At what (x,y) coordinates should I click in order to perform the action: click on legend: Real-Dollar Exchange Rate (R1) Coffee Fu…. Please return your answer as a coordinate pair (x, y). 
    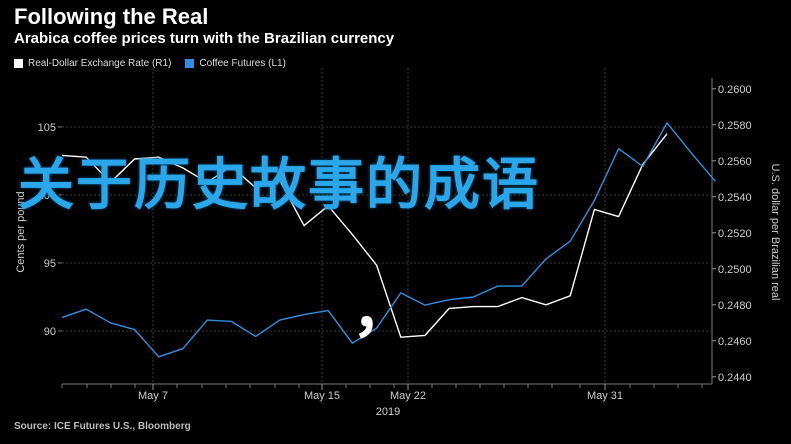
    Looking at the image, I should click on (150, 63).